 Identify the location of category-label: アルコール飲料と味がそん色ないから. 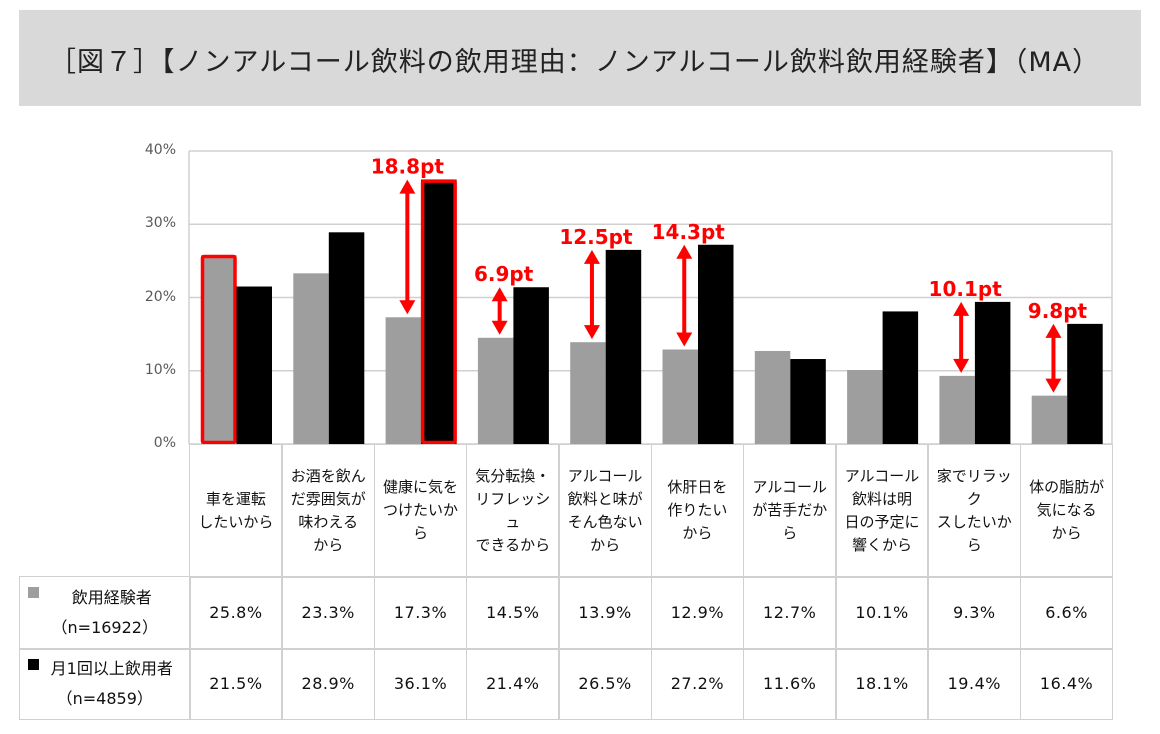
(605, 511).